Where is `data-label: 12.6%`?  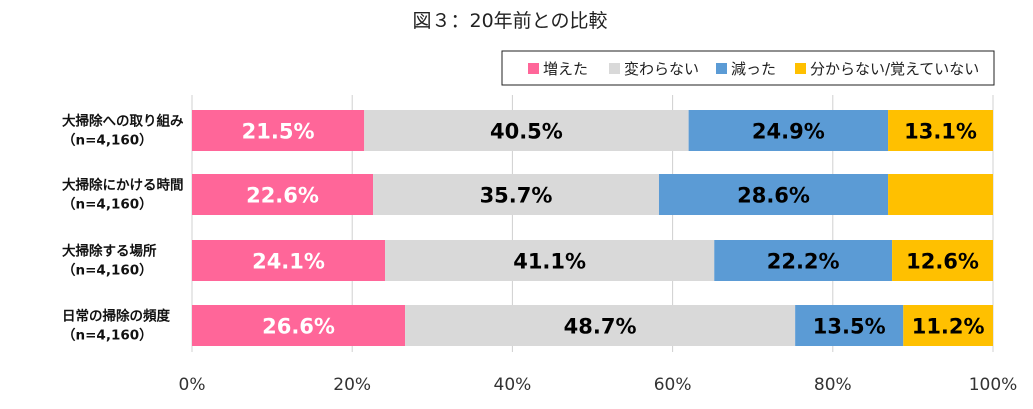
data-label: 12.6% is located at coordinates (942, 262).